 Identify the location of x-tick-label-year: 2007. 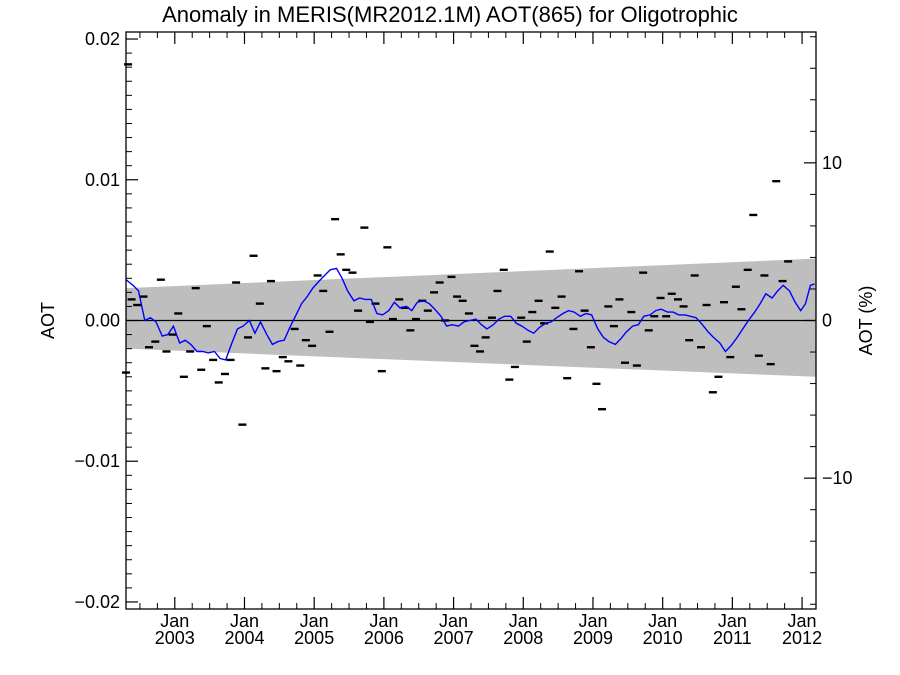
(454, 638).